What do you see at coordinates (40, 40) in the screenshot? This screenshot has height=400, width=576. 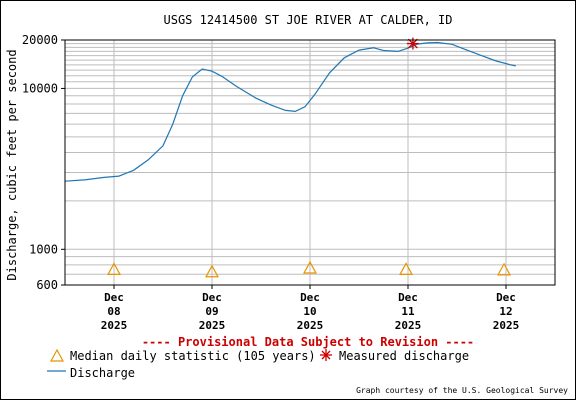 I see `y-tick-label: 20000` at bounding box center [40, 40].